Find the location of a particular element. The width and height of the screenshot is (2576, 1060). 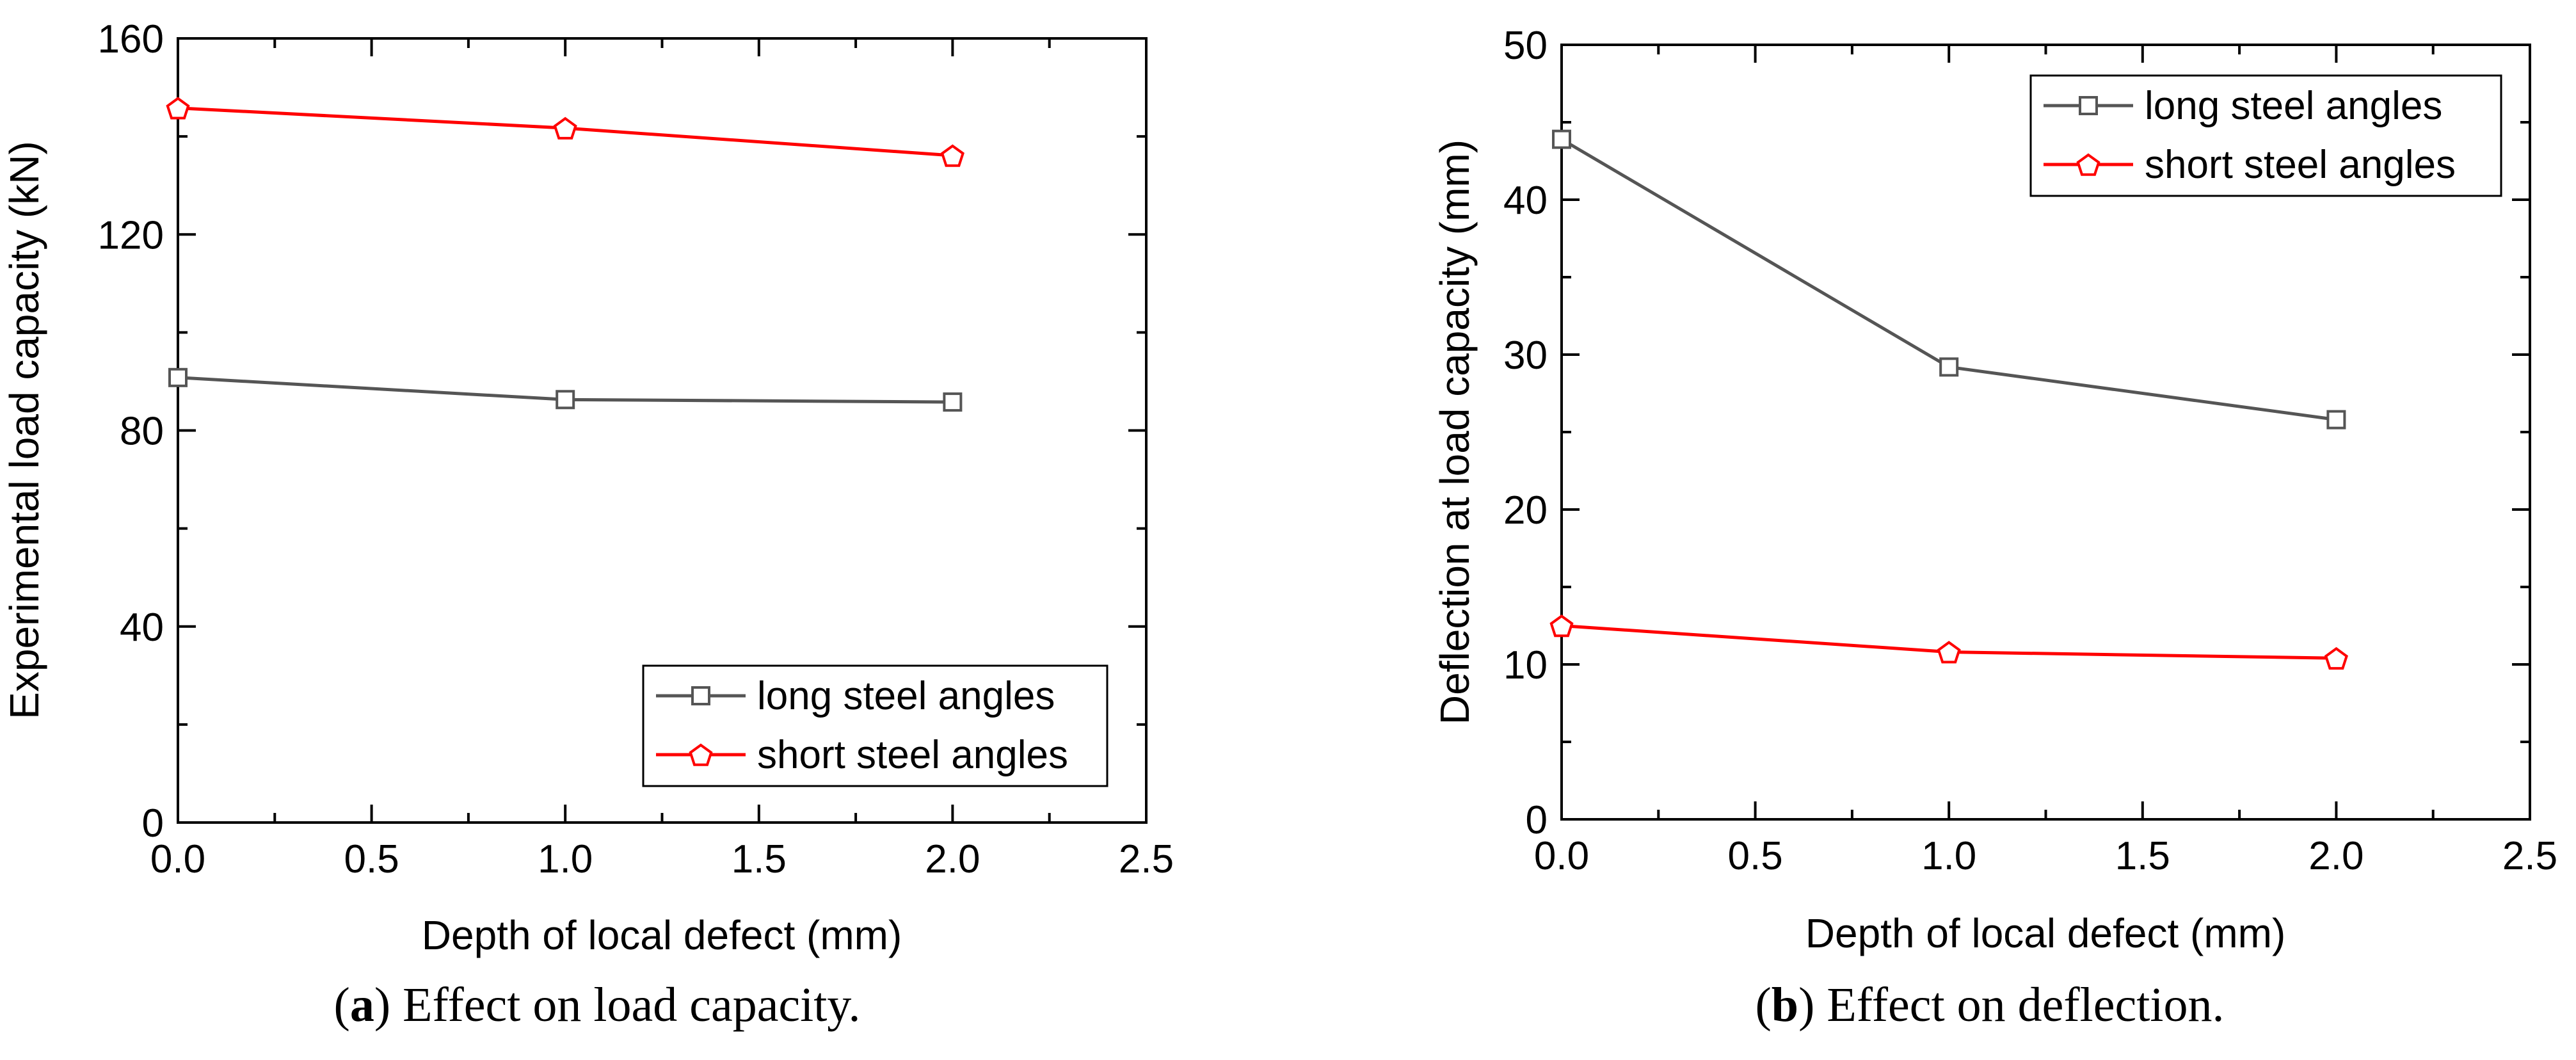

figure-caption: (a) Effect on load capacity. is located at coordinates (597, 1005).